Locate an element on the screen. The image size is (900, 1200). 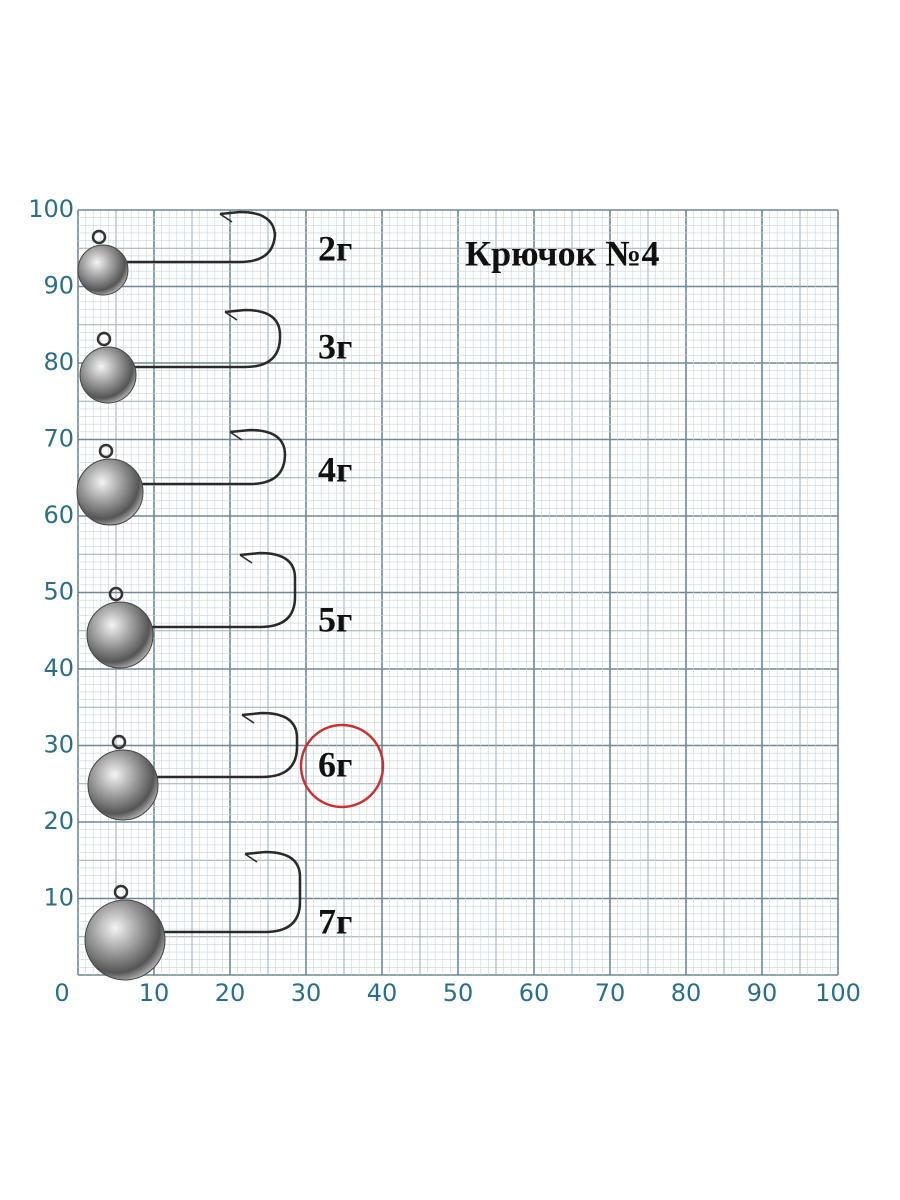
y-axis-label: 40 is located at coordinates (58, 668).